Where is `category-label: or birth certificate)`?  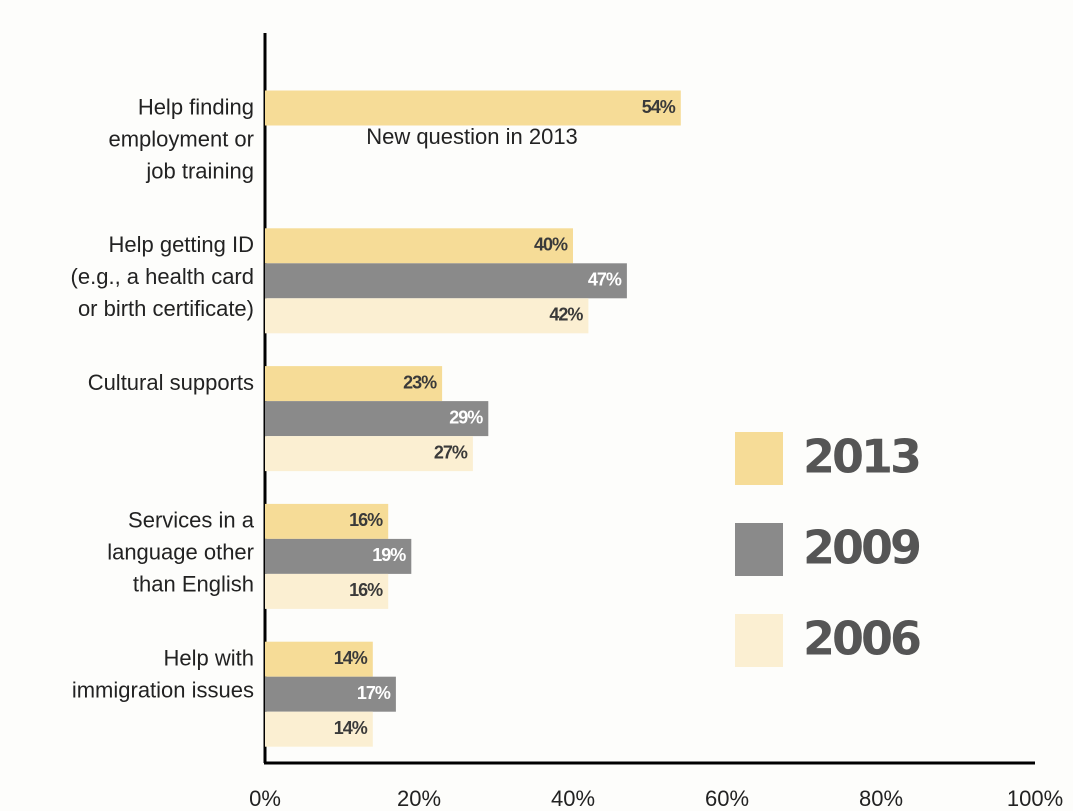 category-label: or birth certificate) is located at coordinates (166, 308).